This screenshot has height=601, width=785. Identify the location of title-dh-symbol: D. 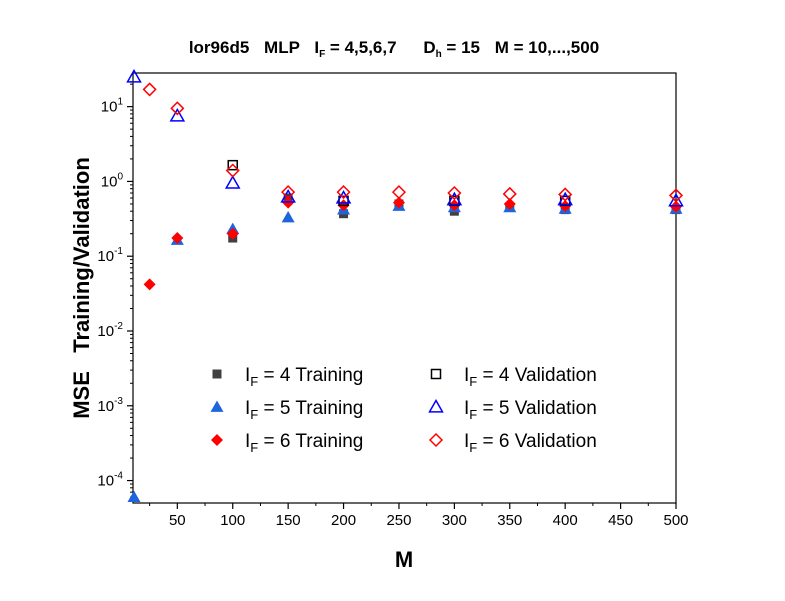
(429, 47).